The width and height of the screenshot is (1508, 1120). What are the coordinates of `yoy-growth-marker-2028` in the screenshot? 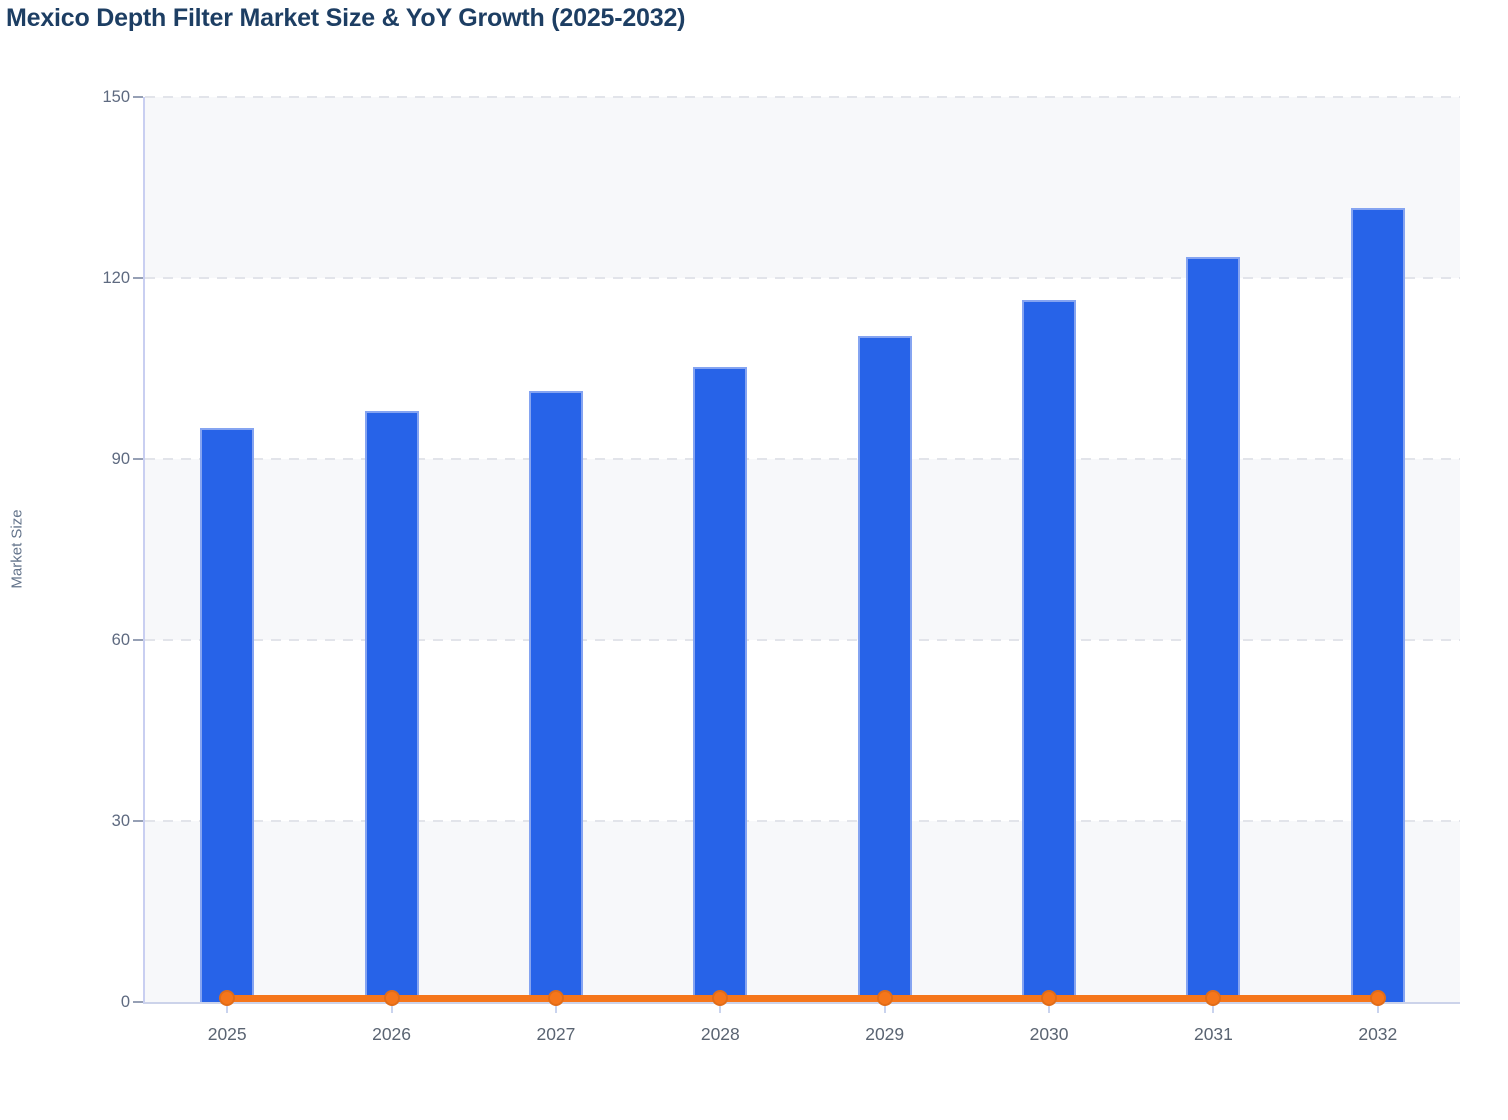 It's located at (720, 998).